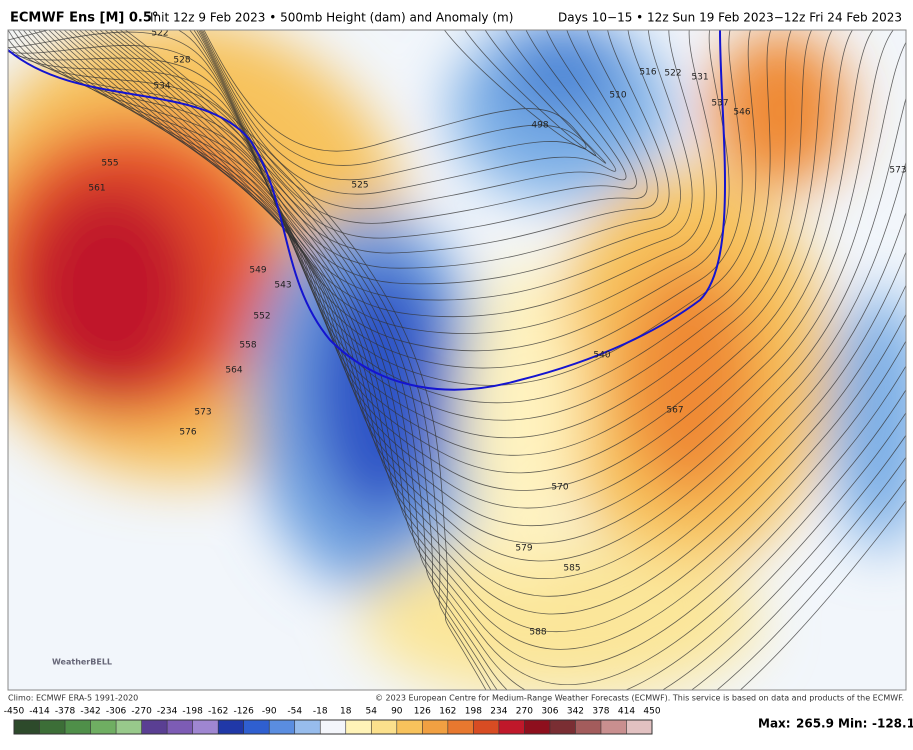  I want to click on model-title: ECMWF Ens [M] 0.5°, so click(84, 18).